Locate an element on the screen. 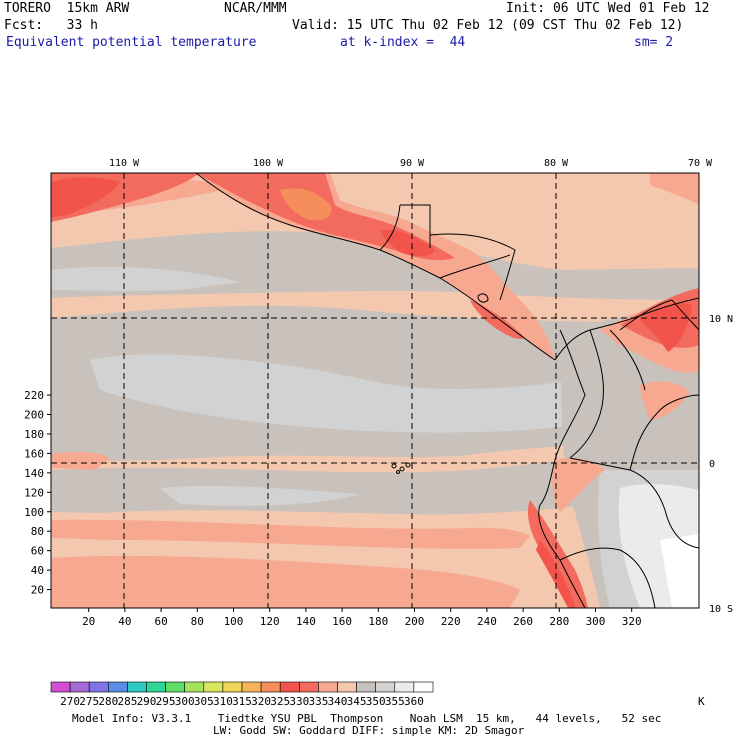 Image resolution: width=740 pixels, height=740 pixels. colorbar-label: 320 is located at coordinates (261, 701).